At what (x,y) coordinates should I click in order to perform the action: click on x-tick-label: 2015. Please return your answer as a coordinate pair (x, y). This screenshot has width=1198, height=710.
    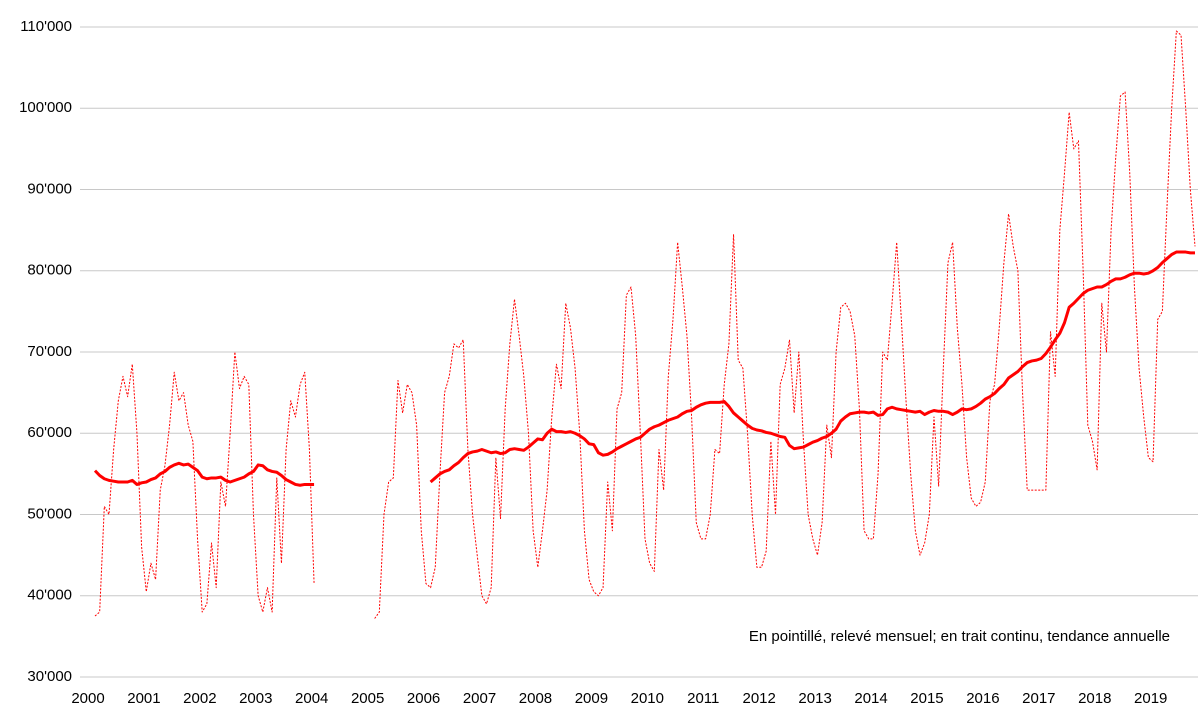
    Looking at the image, I should click on (926, 698).